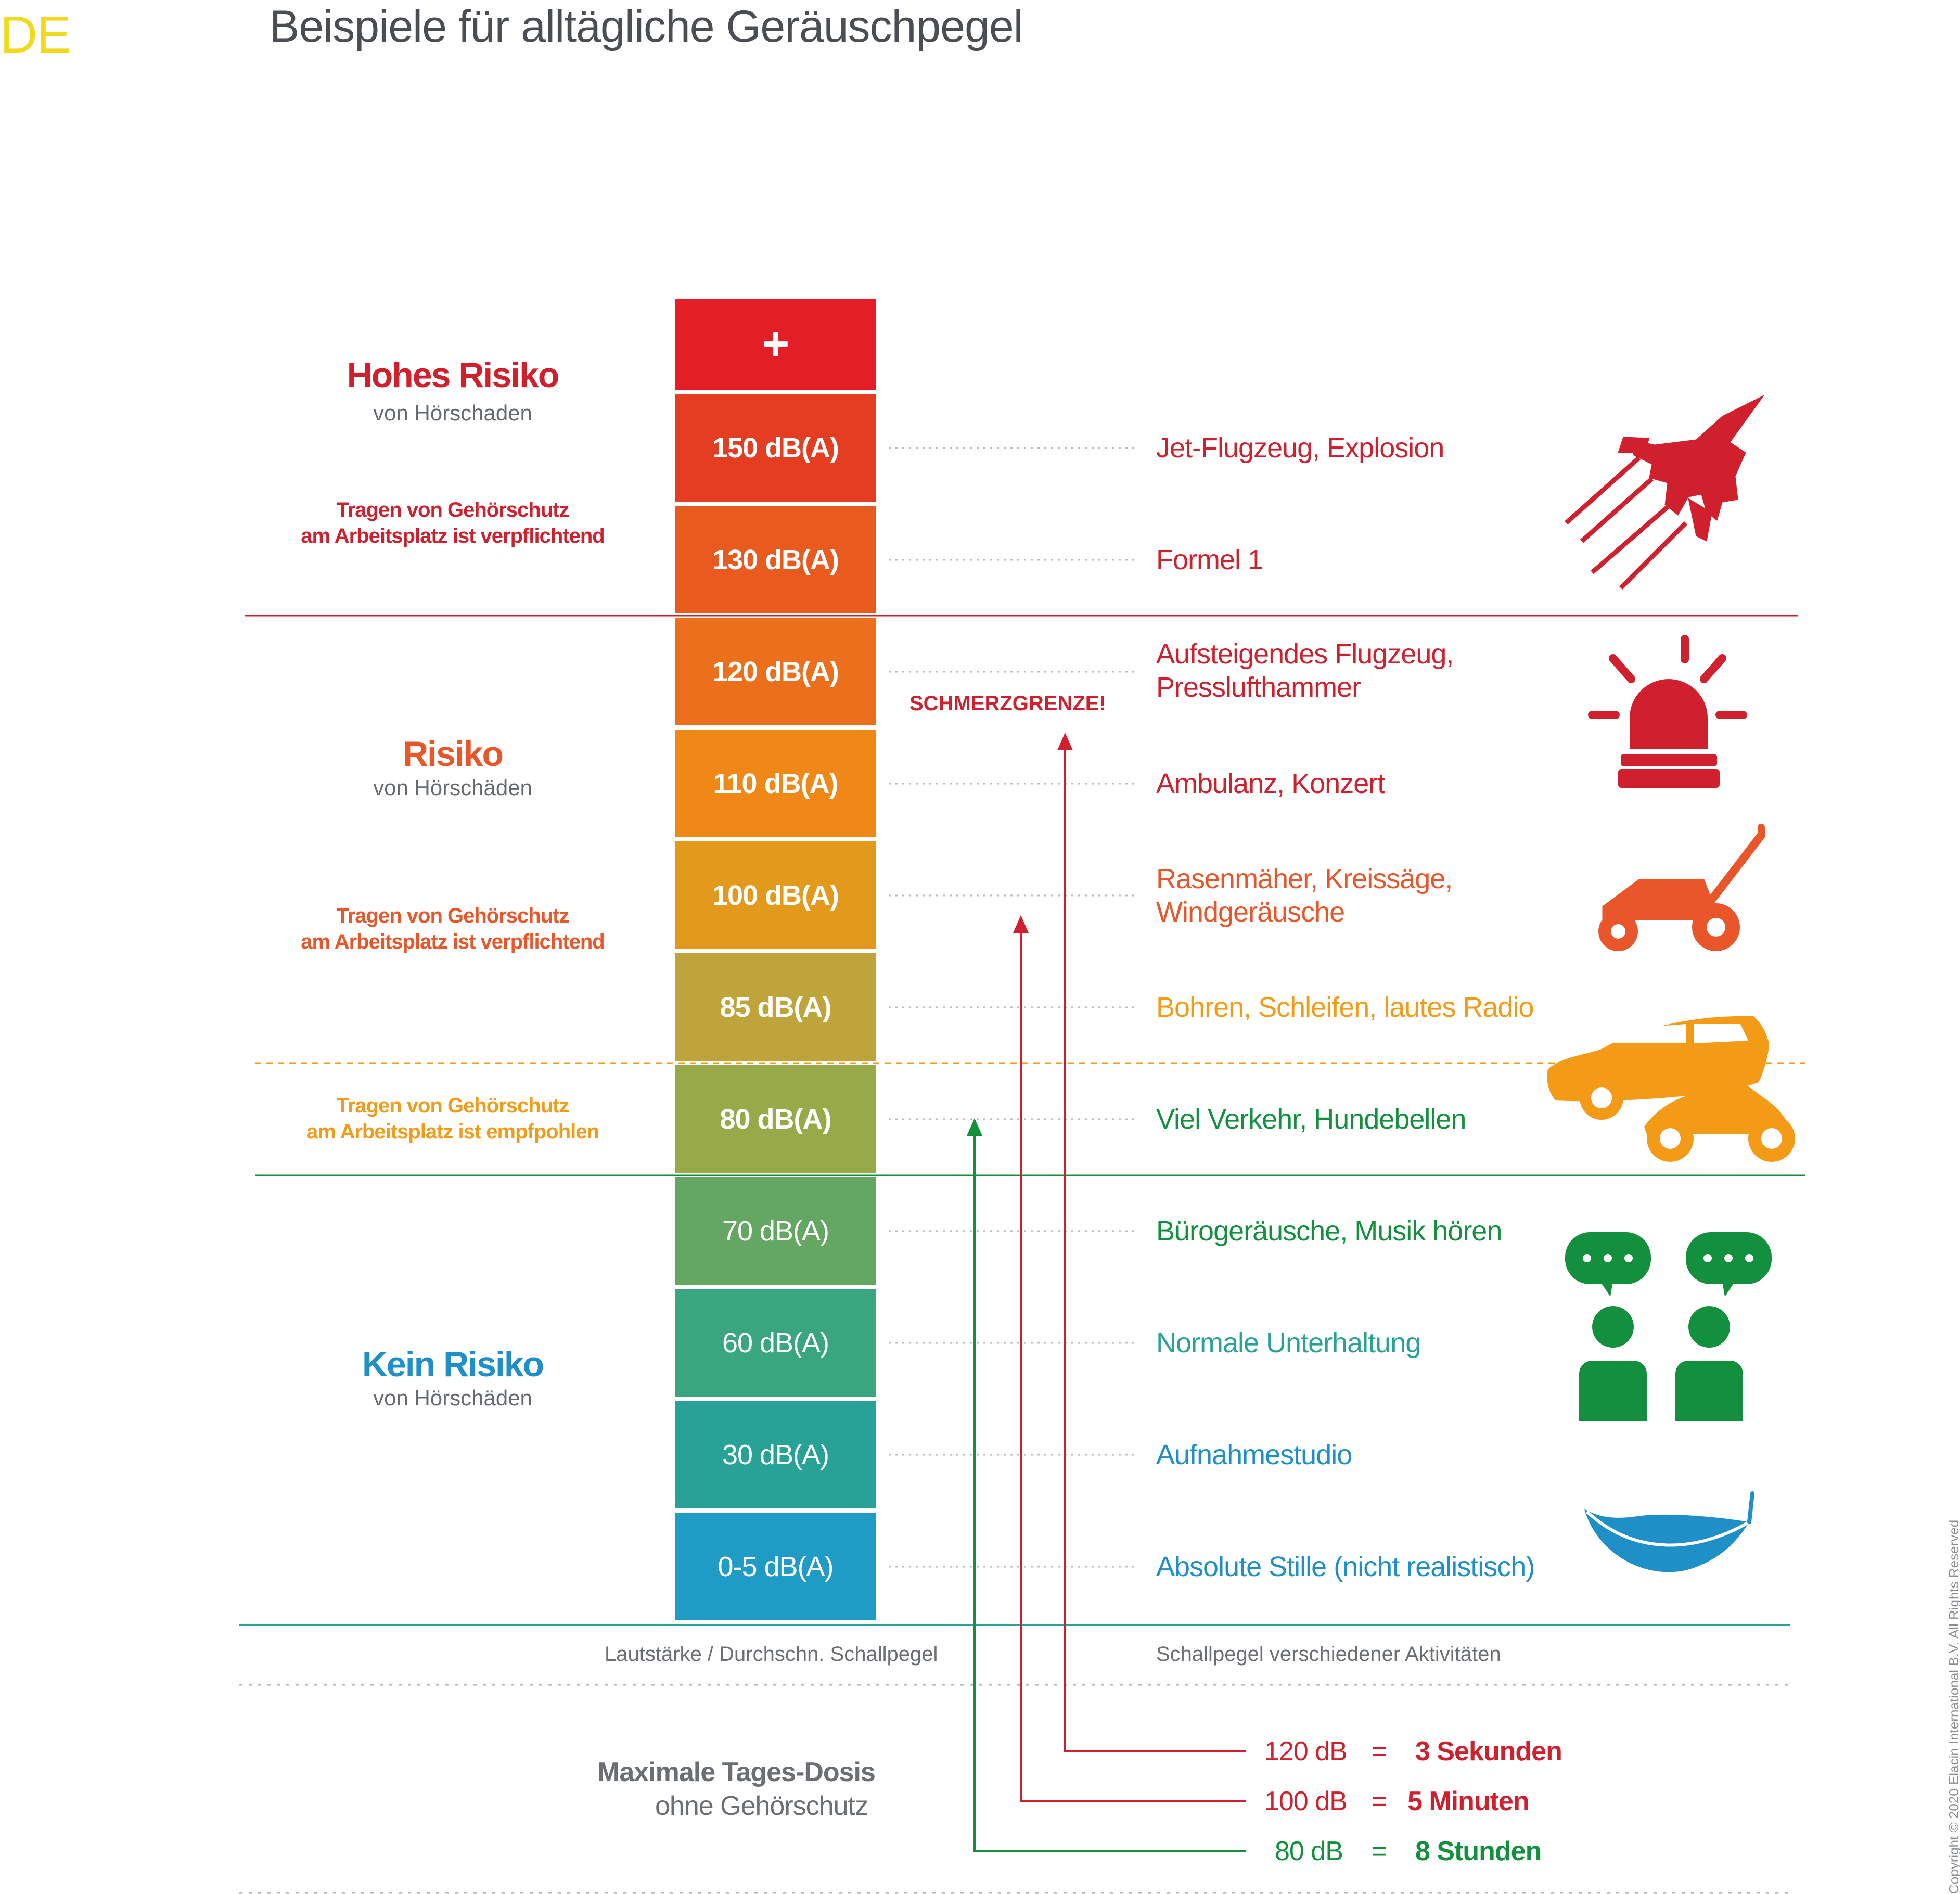 This screenshot has height=1894, width=1960. What do you see at coordinates (1311, 1120) in the screenshot?
I see `activity-label: Viel Verkehr, Hundebellen` at bounding box center [1311, 1120].